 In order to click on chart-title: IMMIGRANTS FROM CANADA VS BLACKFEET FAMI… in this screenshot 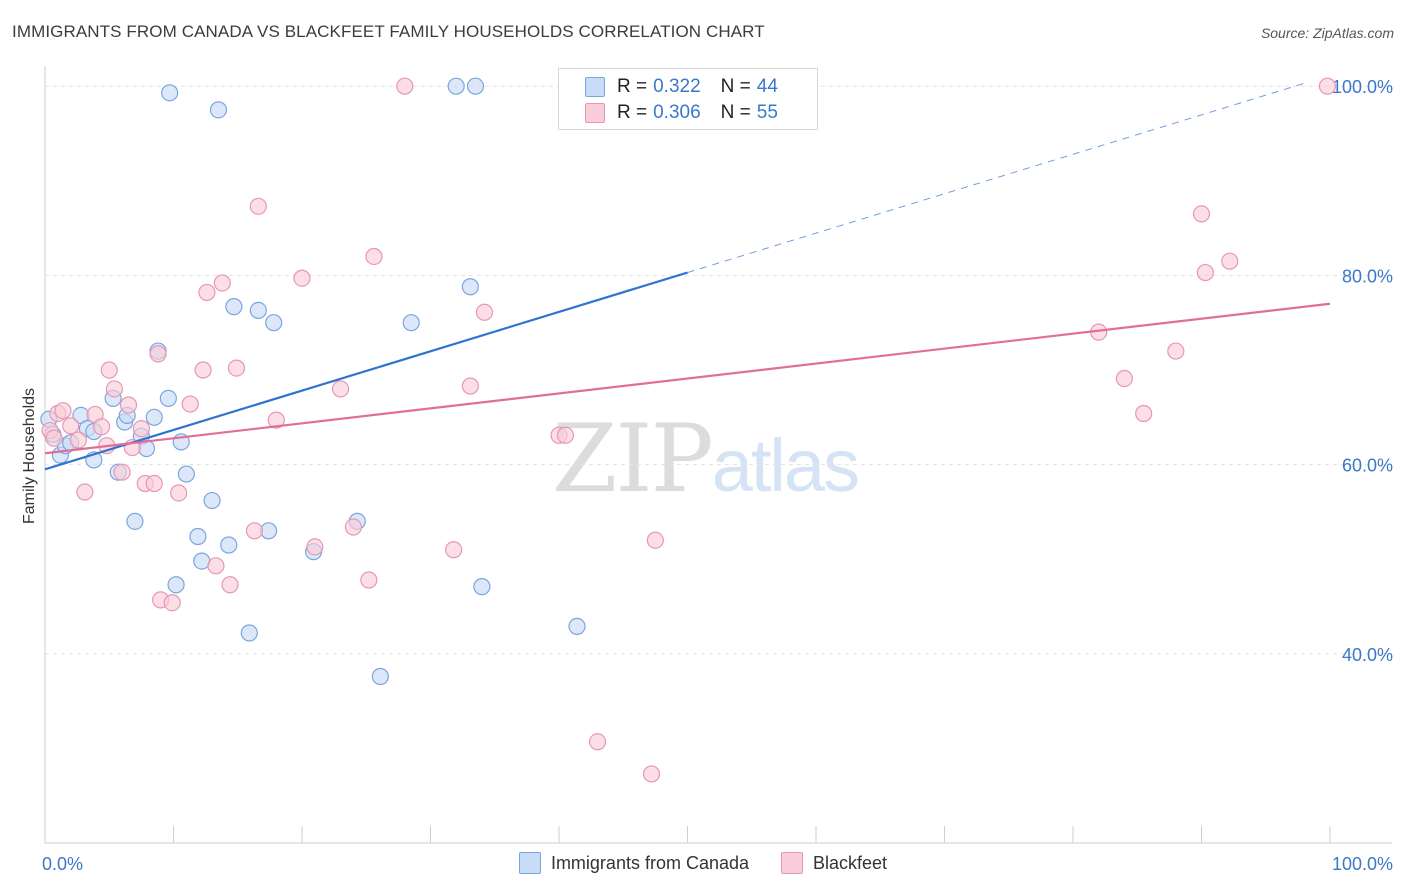, I will do `click(388, 31)`.